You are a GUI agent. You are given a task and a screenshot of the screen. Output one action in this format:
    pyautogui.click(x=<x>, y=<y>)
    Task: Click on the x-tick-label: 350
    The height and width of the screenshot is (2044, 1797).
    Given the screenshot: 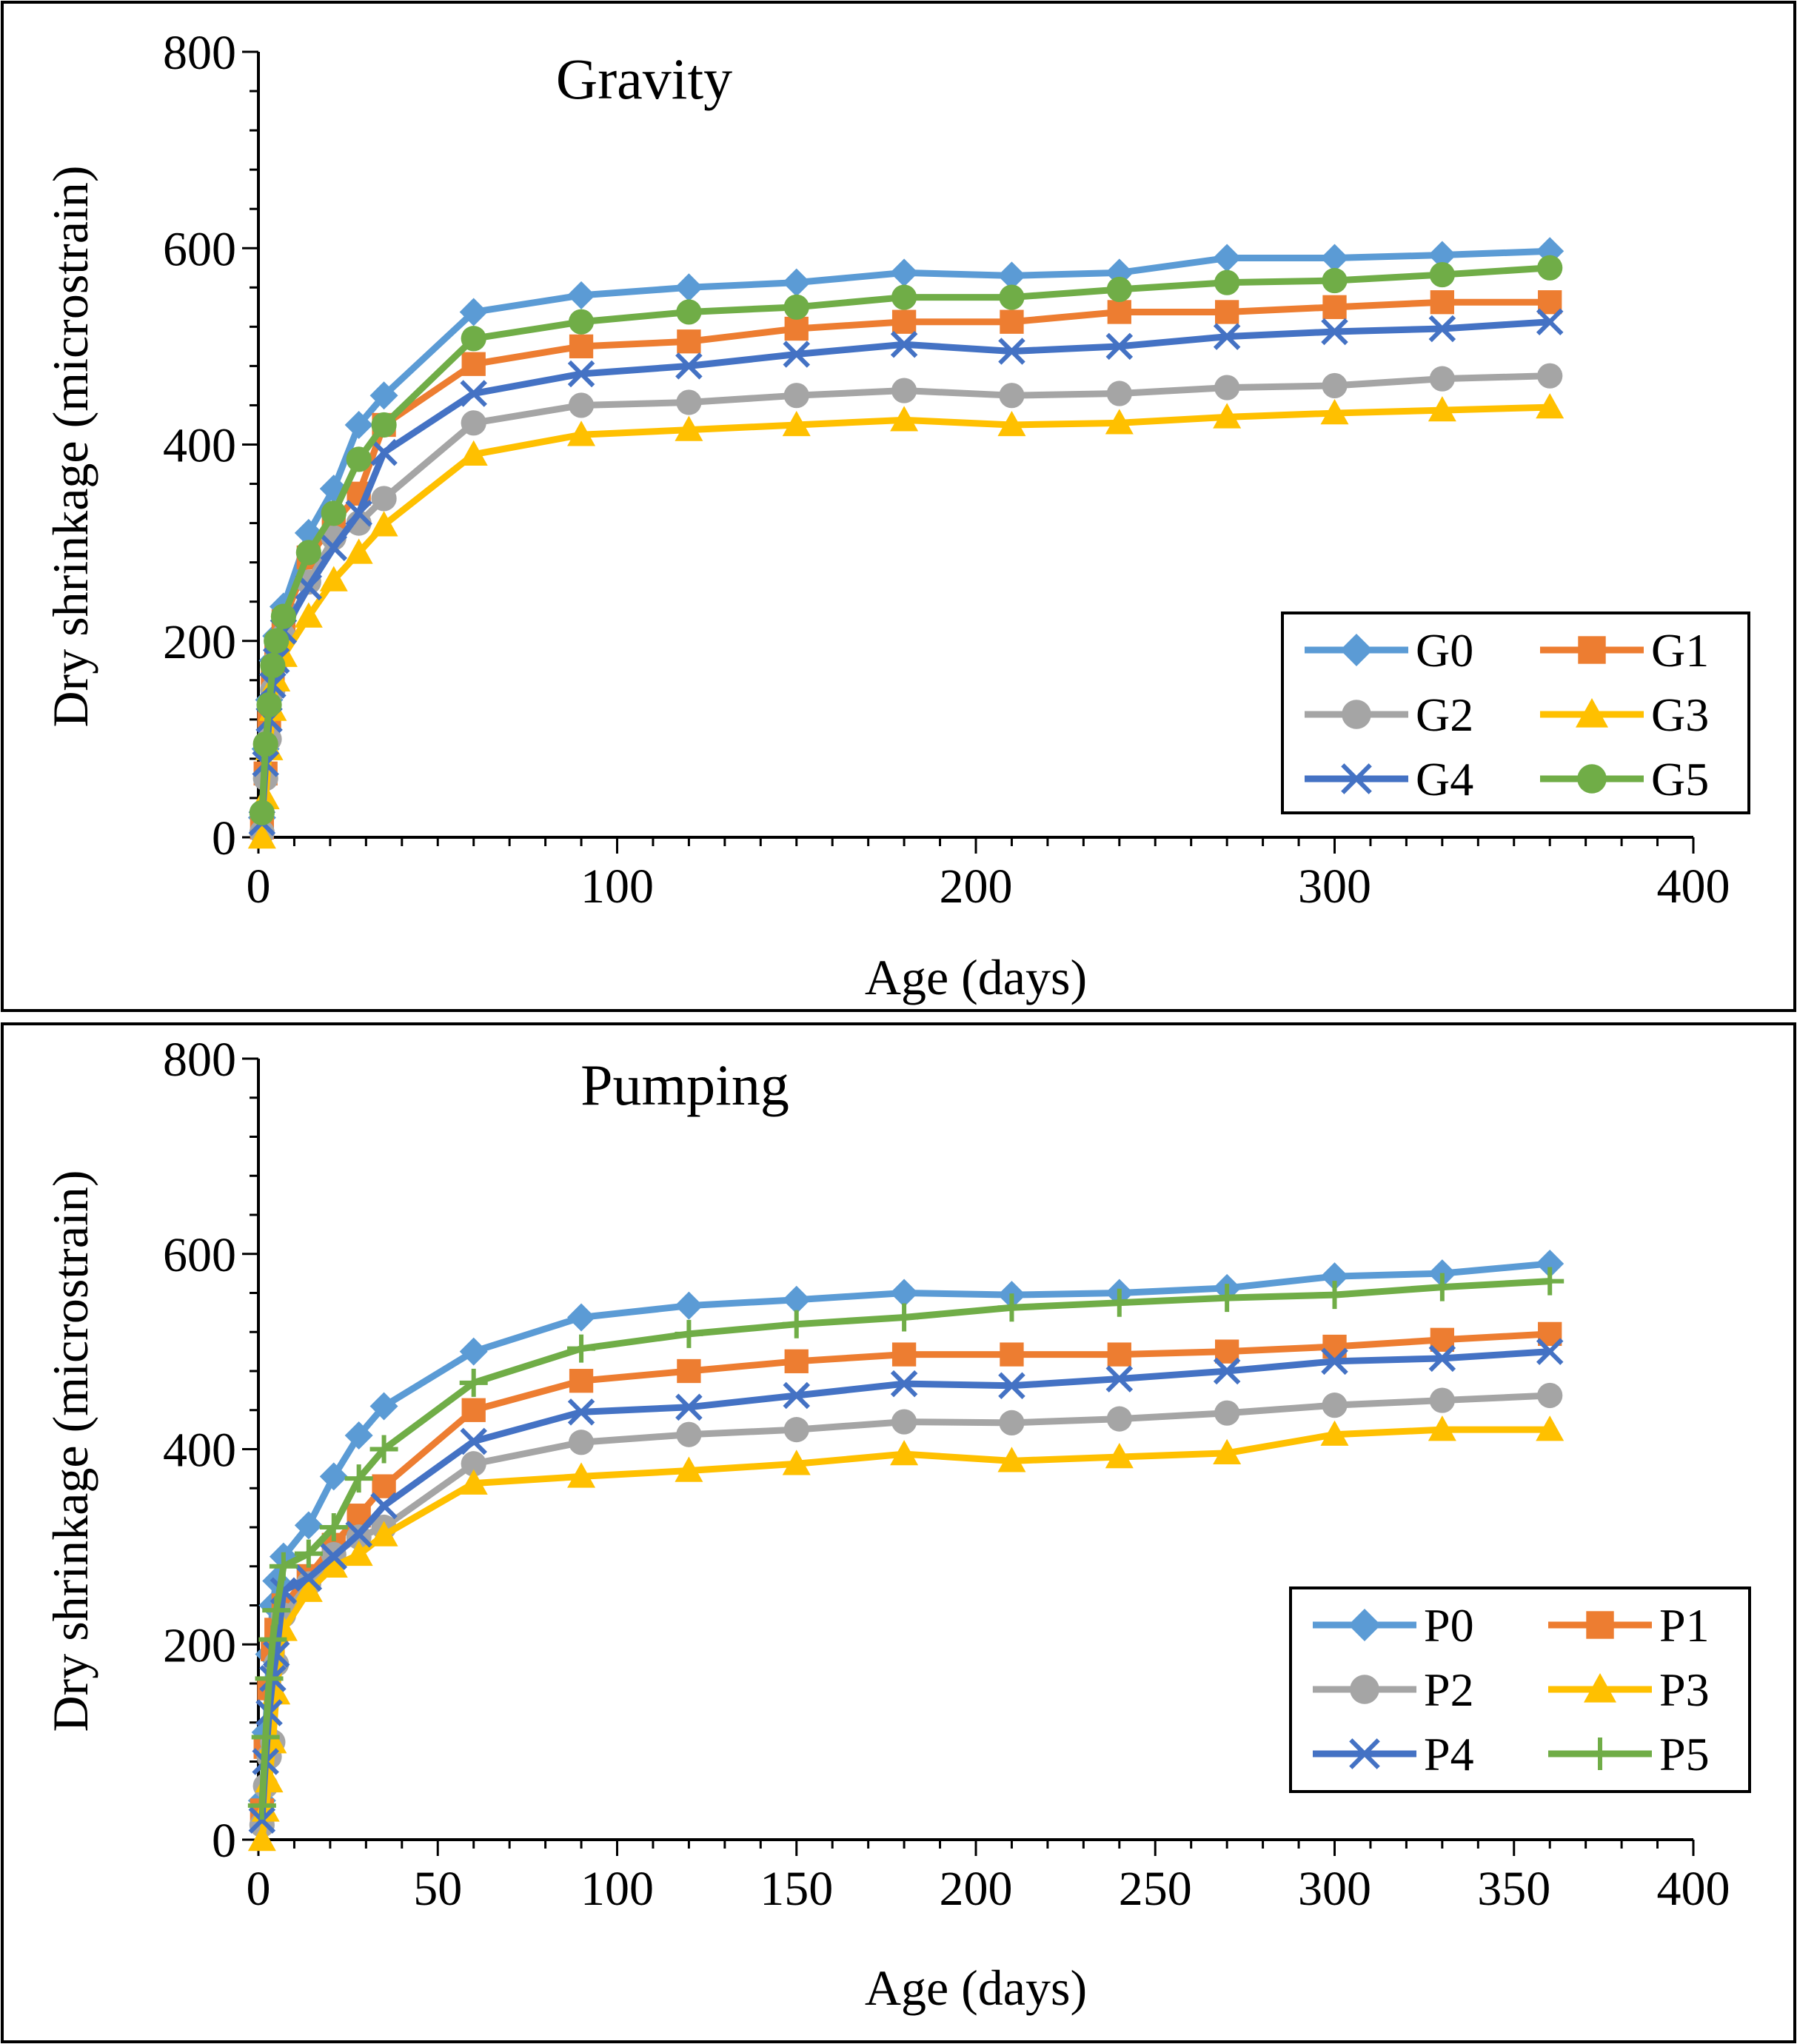 What is the action you would take?
    pyautogui.click(x=1513, y=1889)
    